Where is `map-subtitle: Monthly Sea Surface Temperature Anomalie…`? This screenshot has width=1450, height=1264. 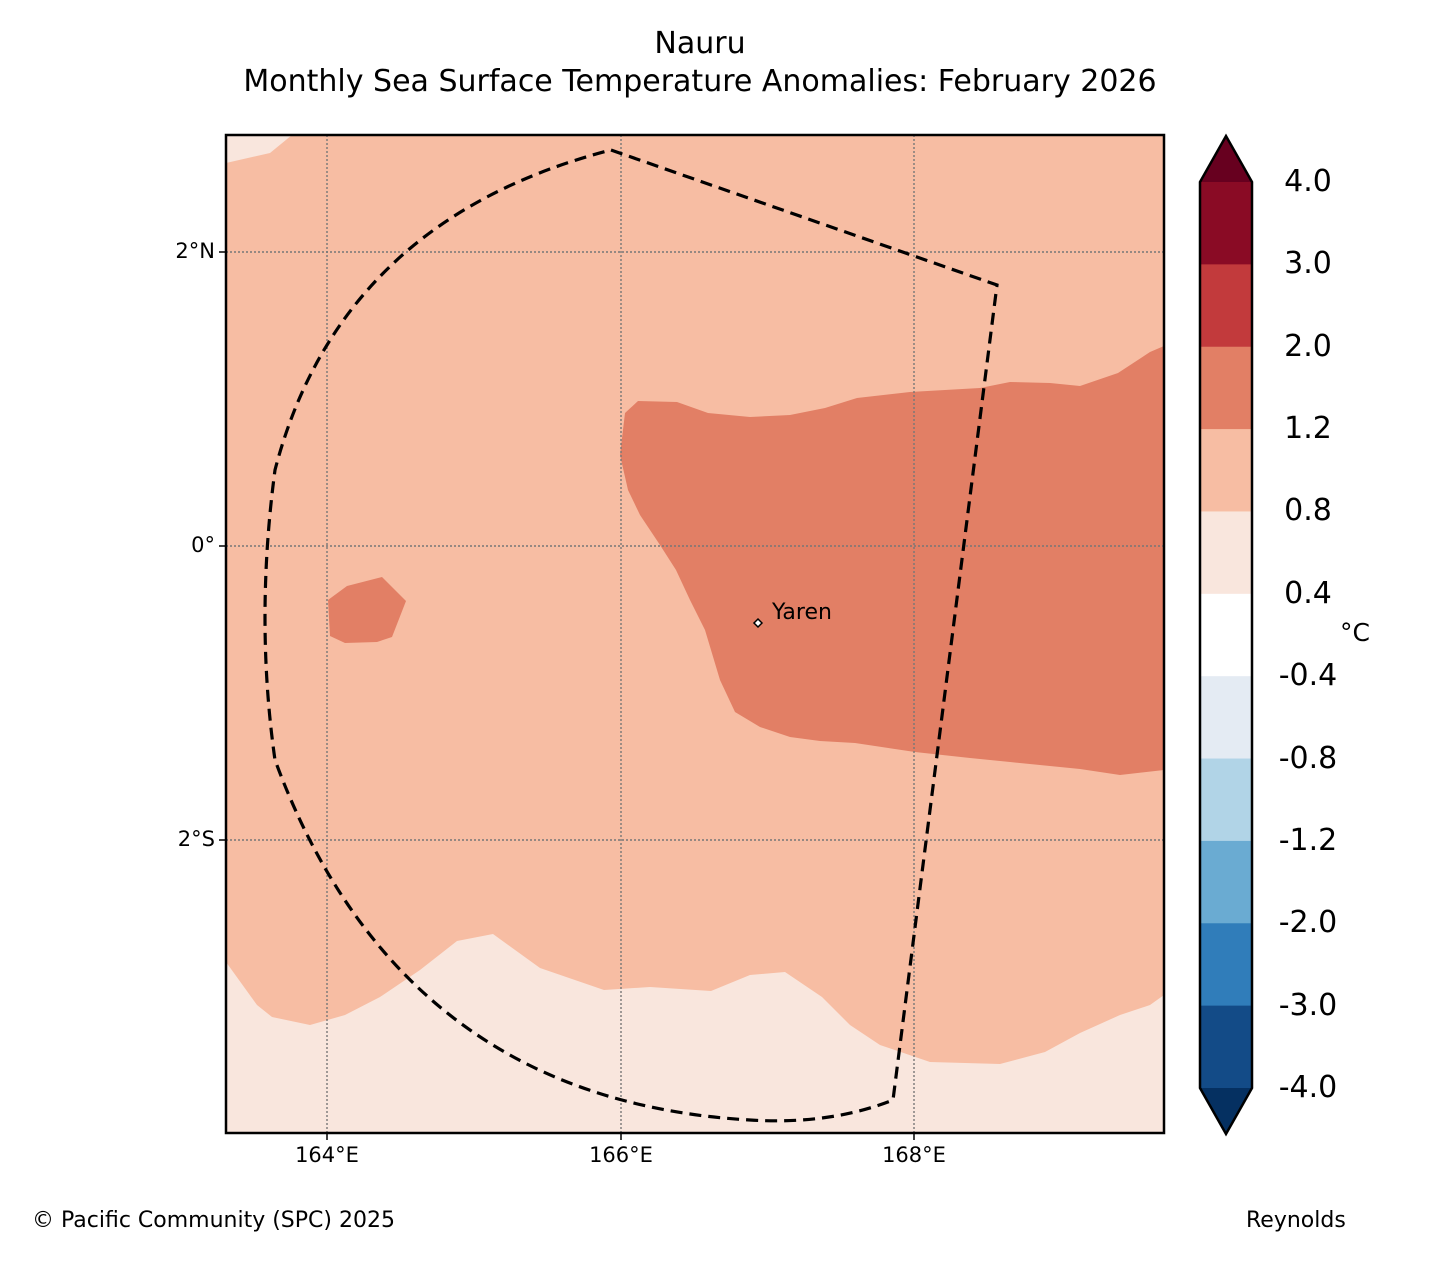
map-subtitle: Monthly Sea Surface Temperature Anomalie… is located at coordinates (700, 81).